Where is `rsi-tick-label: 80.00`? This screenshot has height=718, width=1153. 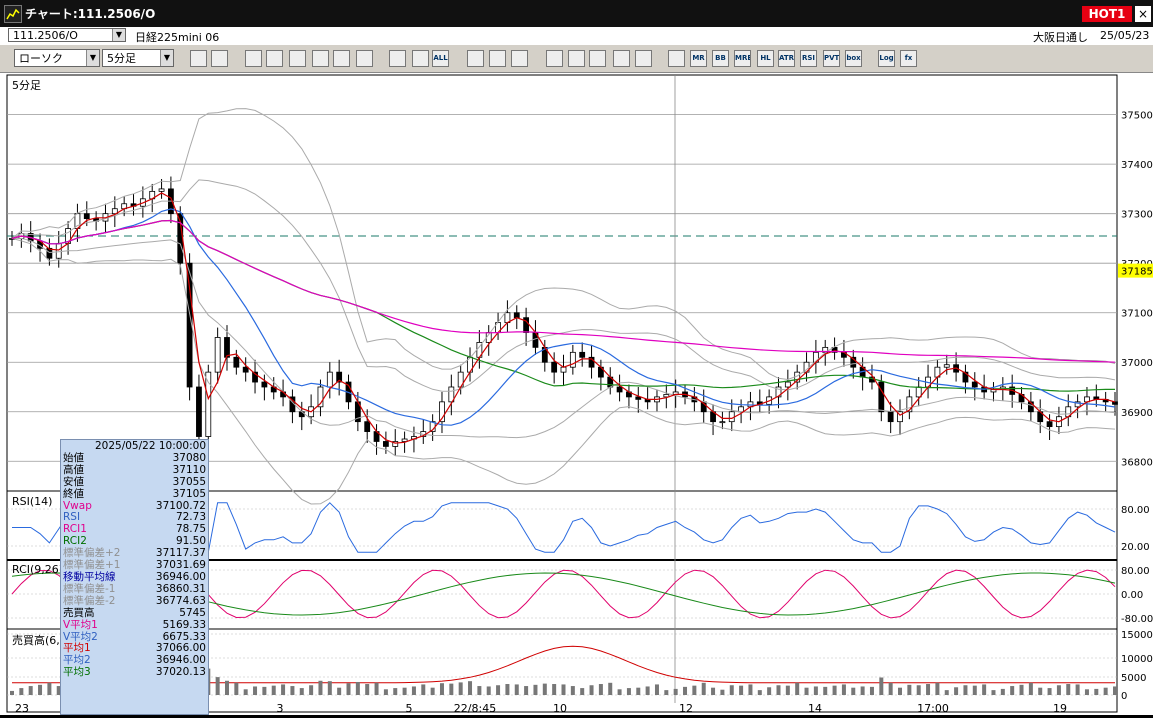 rsi-tick-label: 80.00 is located at coordinates (1135, 510).